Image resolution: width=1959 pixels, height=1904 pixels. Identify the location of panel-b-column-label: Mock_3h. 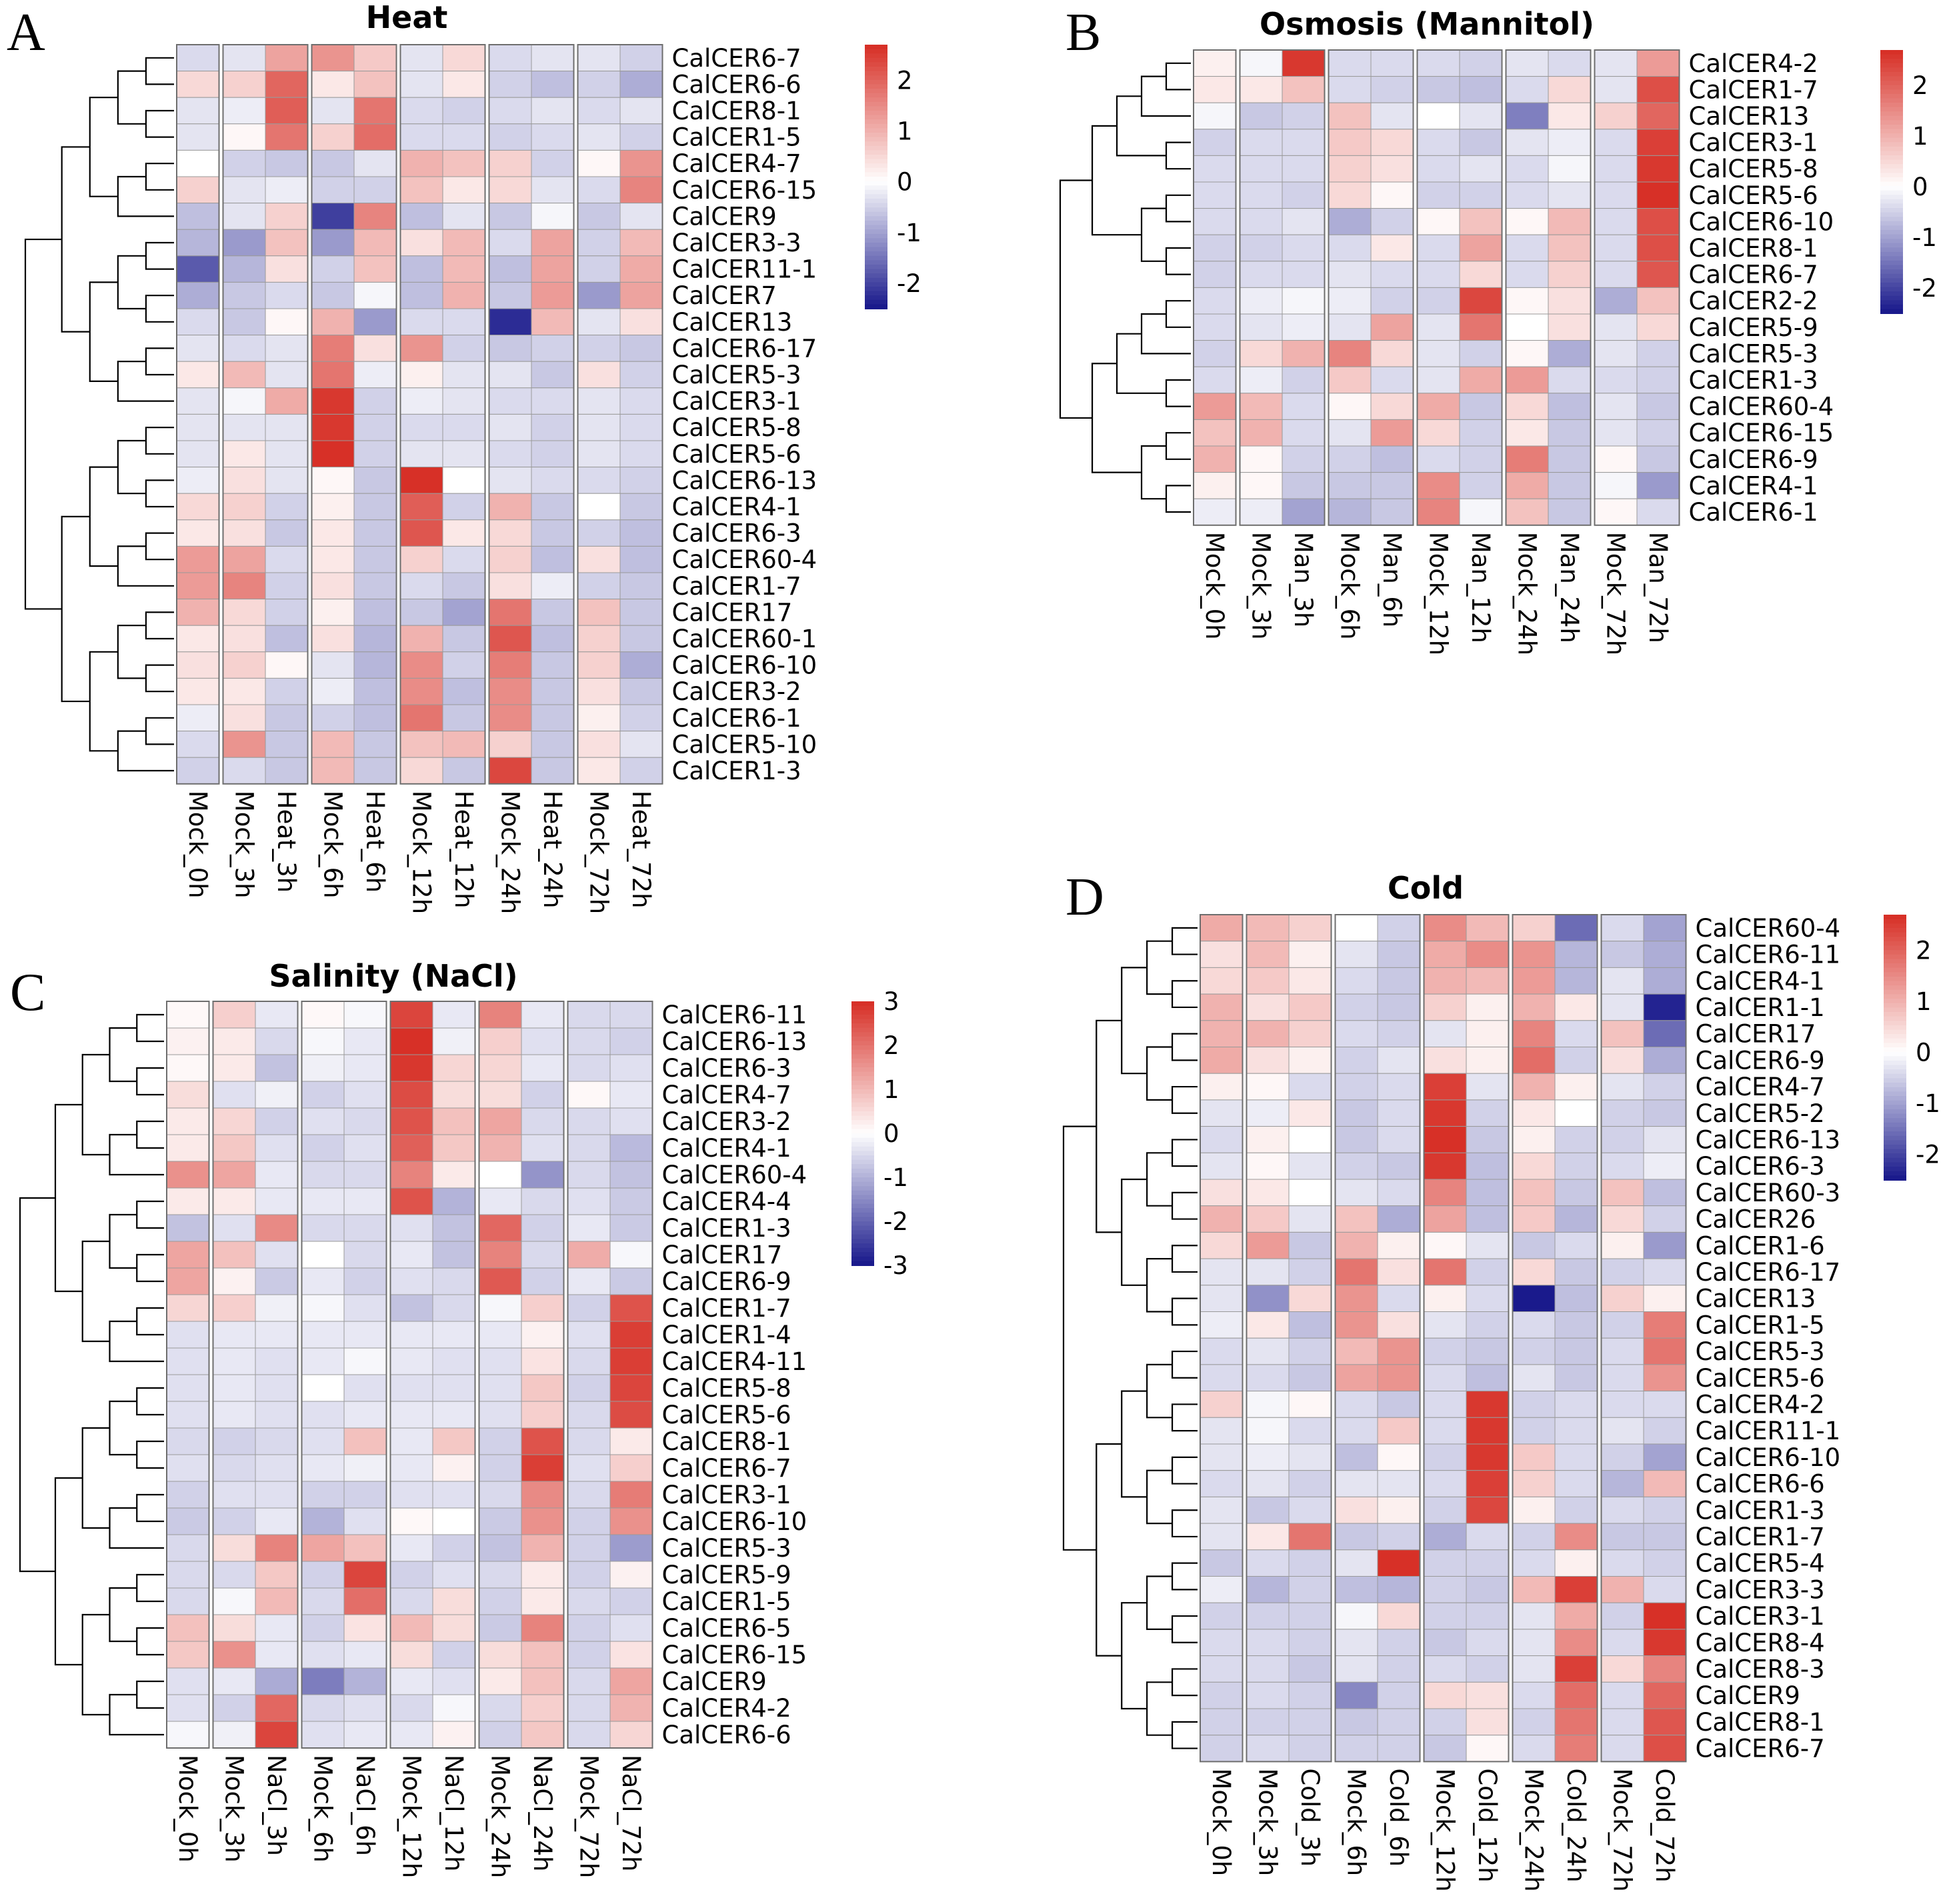
(1260, 586).